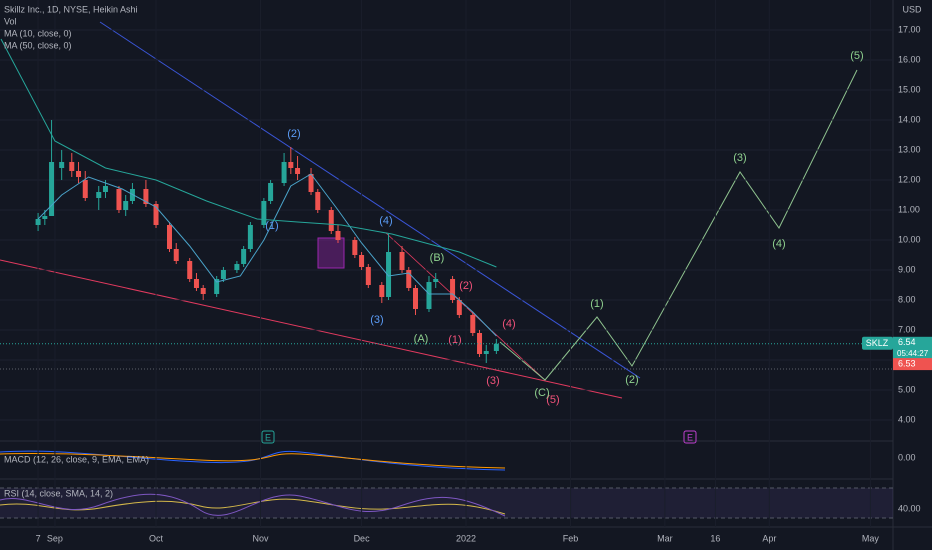  I want to click on wave-label: (C), so click(541, 393).